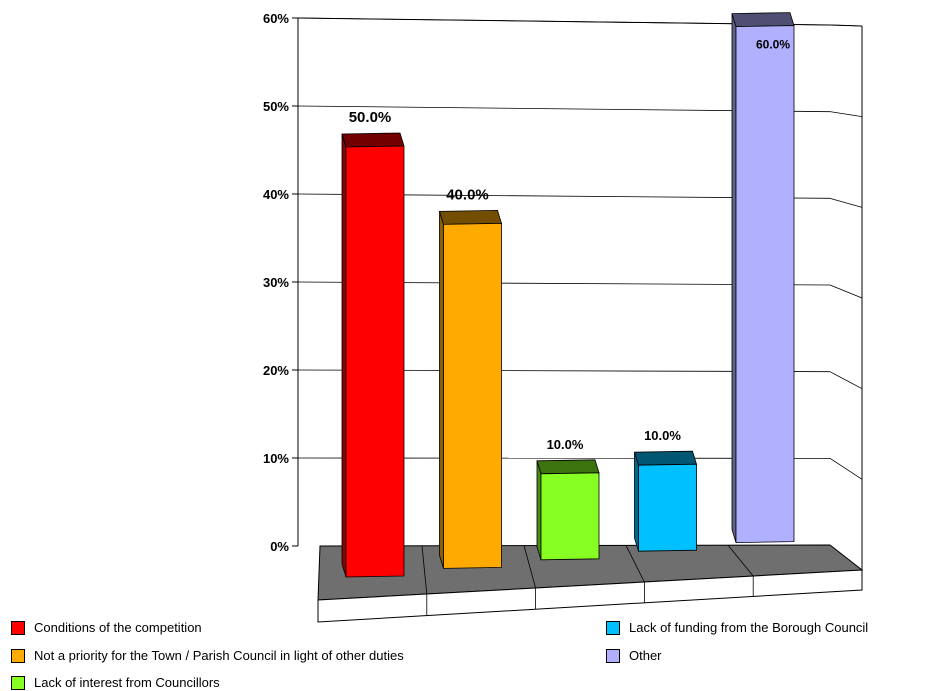  Describe the element at coordinates (276, 18) in the screenshot. I see `y-tick-label: 60%` at that location.